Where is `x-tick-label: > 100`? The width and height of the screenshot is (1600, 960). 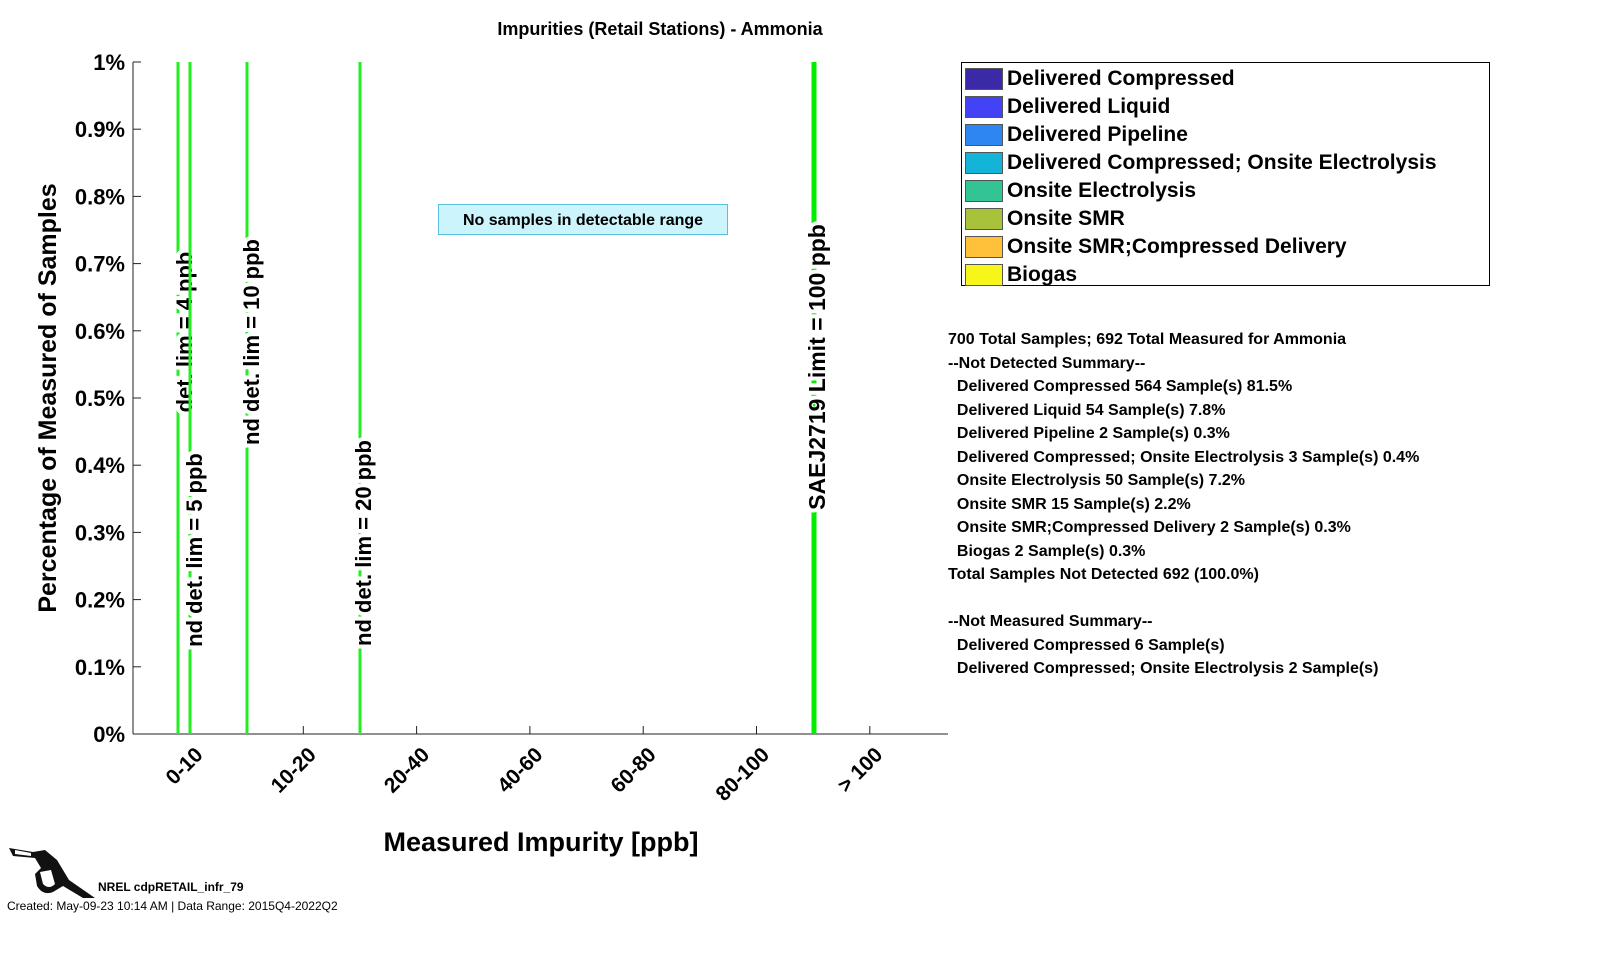
x-tick-label: > 100 is located at coordinates (860, 770).